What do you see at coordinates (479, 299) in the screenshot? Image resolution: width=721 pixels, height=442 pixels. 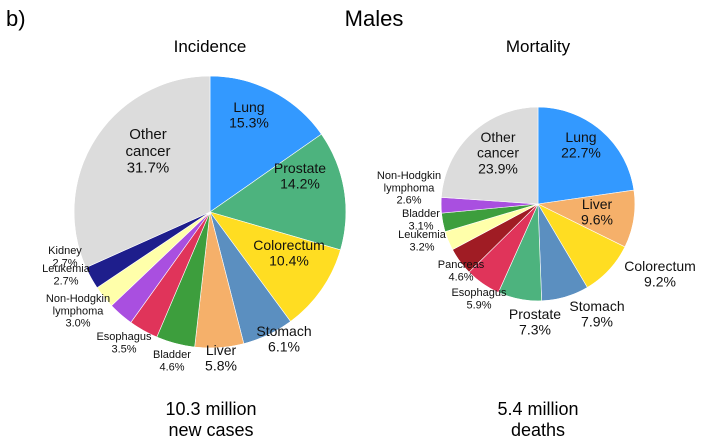 I see `mortality-label-esophagus: Esophagus 5.9%` at bounding box center [479, 299].